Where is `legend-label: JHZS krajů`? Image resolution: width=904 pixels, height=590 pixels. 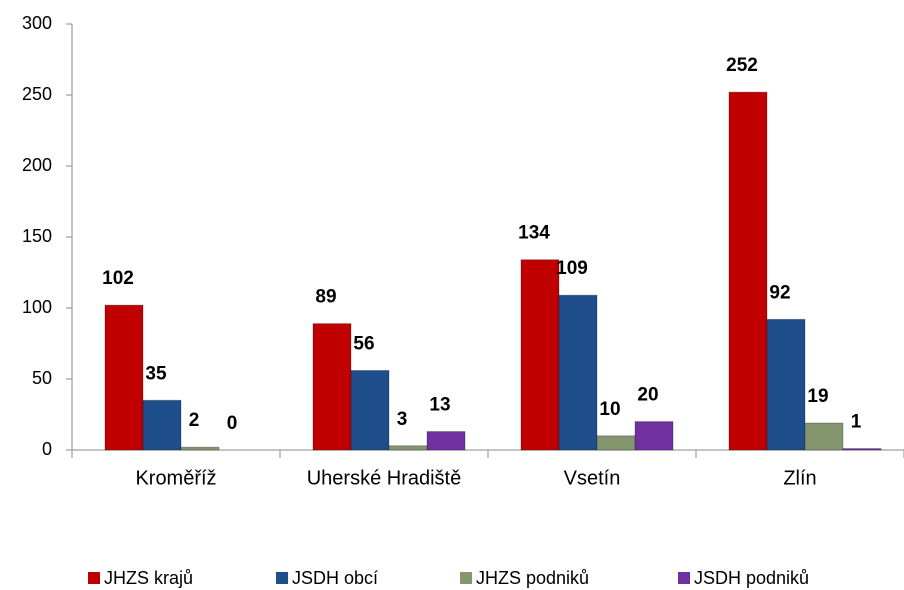
legend-label: JHZS krajů is located at coordinates (148, 578).